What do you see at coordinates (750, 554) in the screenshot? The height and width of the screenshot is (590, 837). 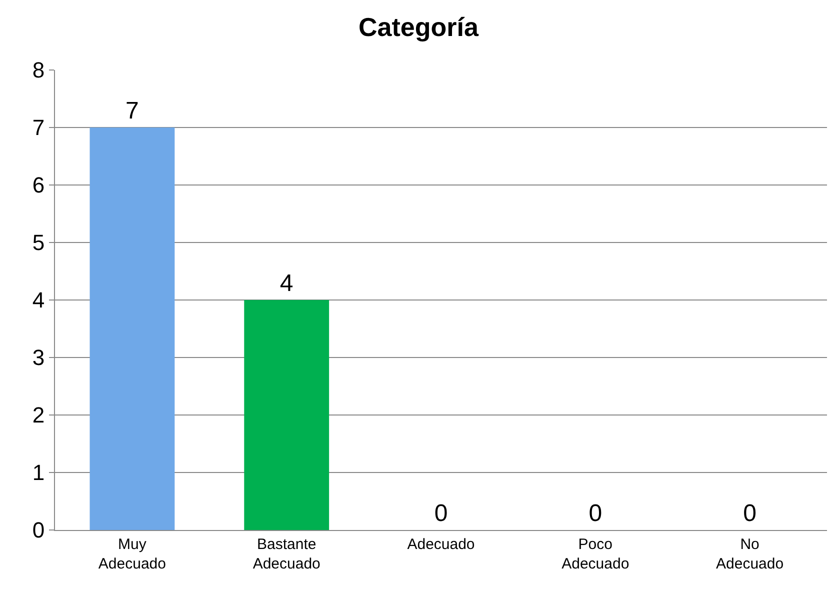 I see `x-tick-label: No Adecuado` at bounding box center [750, 554].